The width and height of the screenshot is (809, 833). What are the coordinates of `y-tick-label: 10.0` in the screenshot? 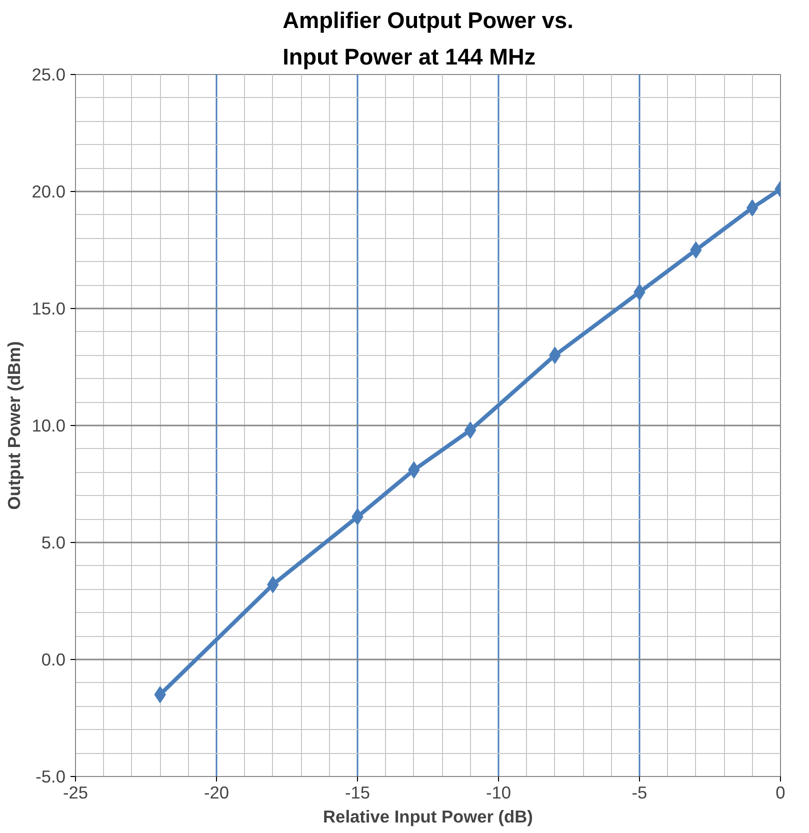 It's located at (49, 426).